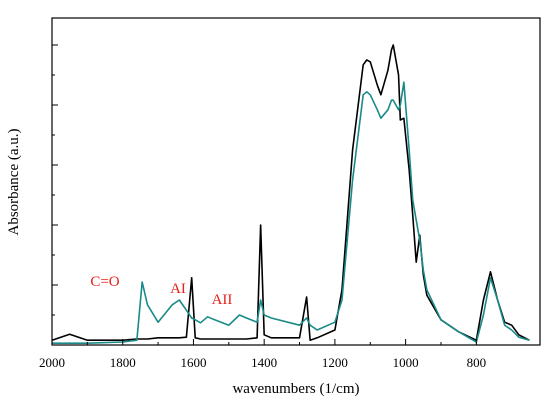  Describe the element at coordinates (406, 362) in the screenshot. I see `x-tick-label: 1000` at that location.